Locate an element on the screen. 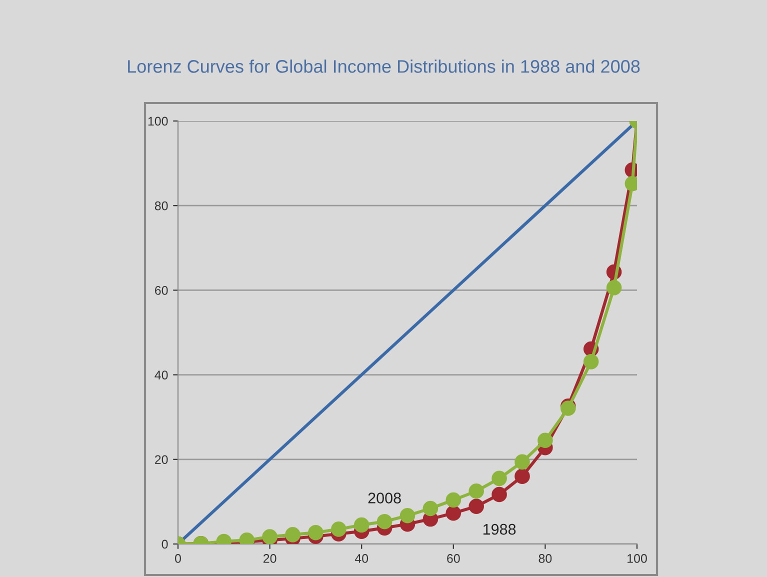 The width and height of the screenshot is (767, 577). series-label: 2008 is located at coordinates (384, 498).